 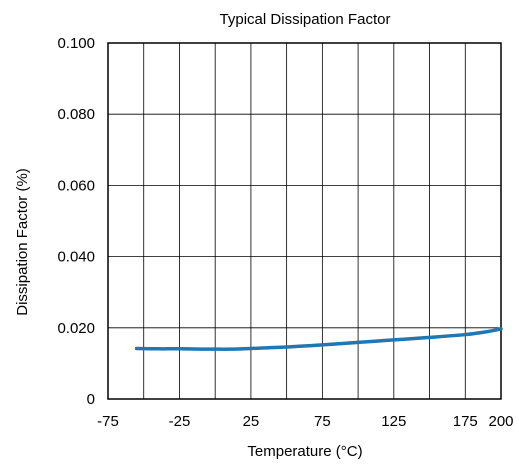 What do you see at coordinates (91, 399) in the screenshot?
I see `y-tick-label: 0` at bounding box center [91, 399].